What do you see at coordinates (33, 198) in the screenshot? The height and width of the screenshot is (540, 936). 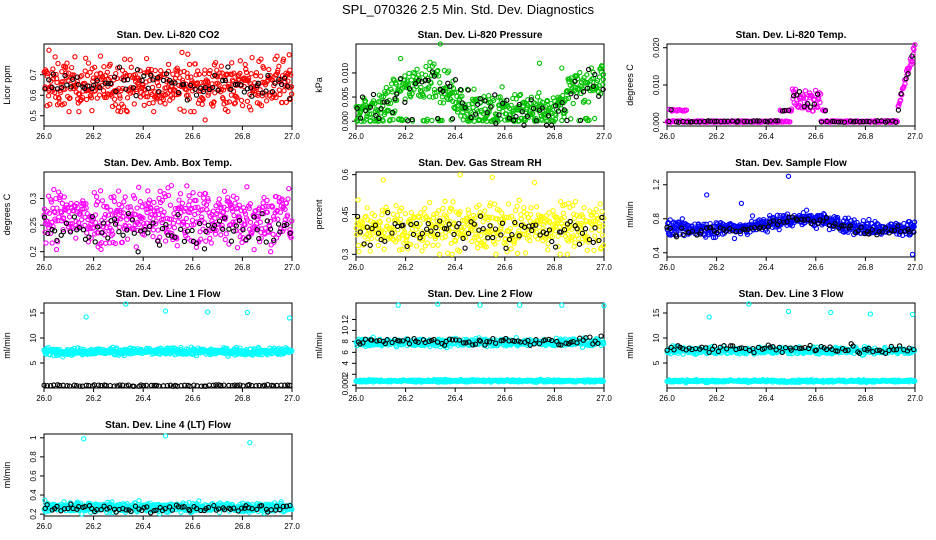 I see `y-tick-label: 0.3` at bounding box center [33, 198].